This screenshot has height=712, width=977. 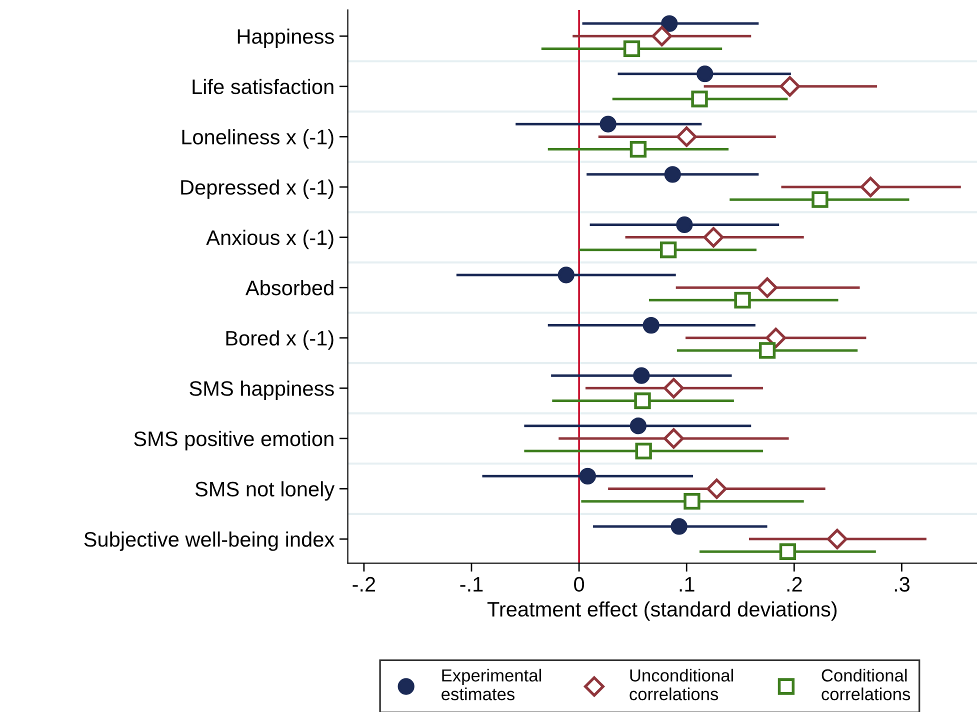 I want to click on y-tick-label: Happiness, so click(x=286, y=38).